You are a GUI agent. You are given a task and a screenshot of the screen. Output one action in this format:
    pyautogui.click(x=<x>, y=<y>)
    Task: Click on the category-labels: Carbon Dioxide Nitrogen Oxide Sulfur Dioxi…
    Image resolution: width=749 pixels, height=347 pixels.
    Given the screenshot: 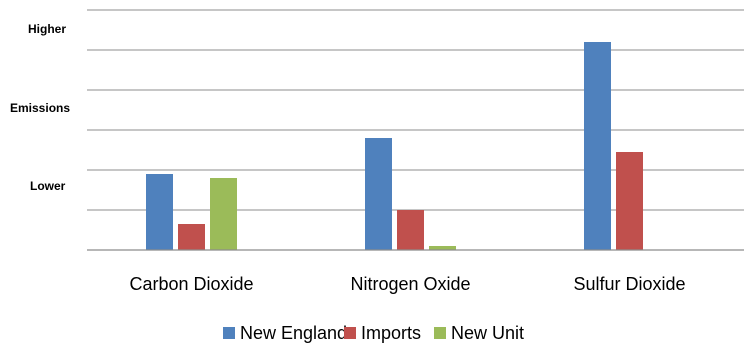 What is the action you would take?
    pyautogui.click(x=407, y=284)
    